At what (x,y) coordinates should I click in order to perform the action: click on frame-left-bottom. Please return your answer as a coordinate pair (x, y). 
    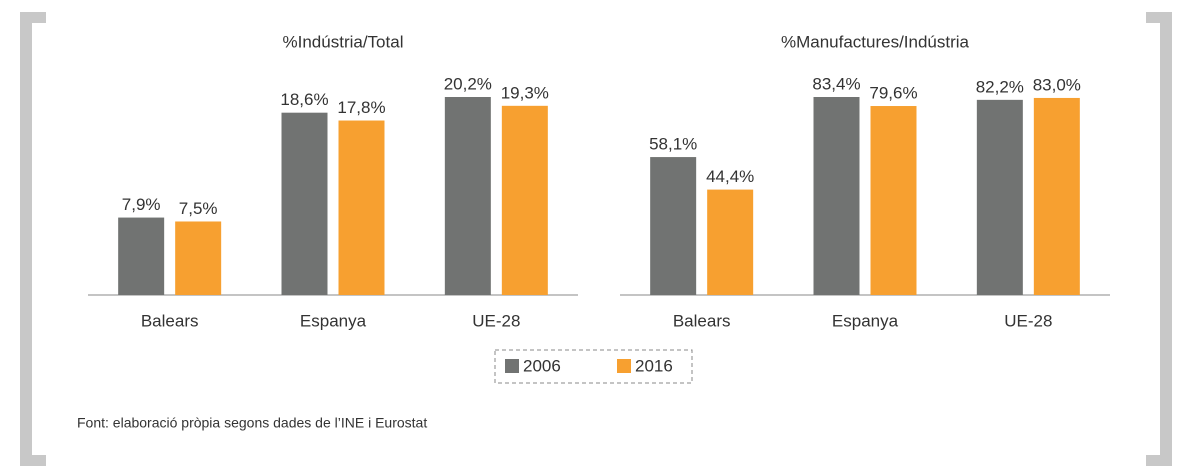
    Looking at the image, I should click on (33, 460).